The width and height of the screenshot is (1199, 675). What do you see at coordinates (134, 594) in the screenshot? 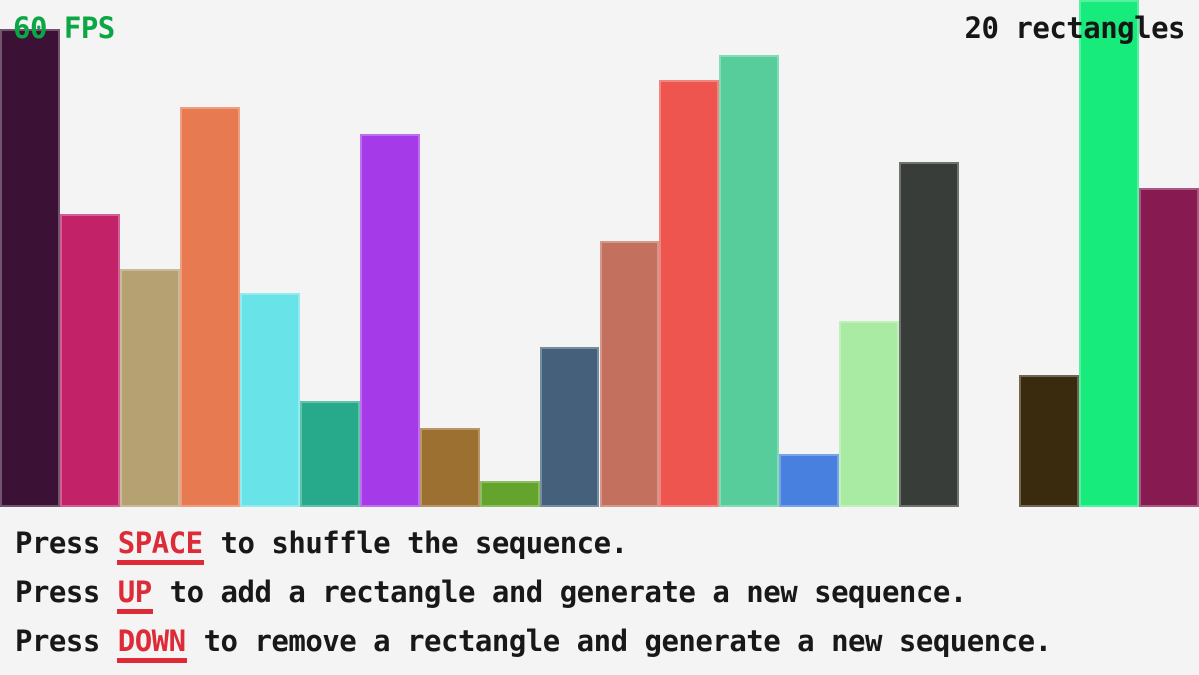
I see `key-label-up: UP` at bounding box center [134, 594].